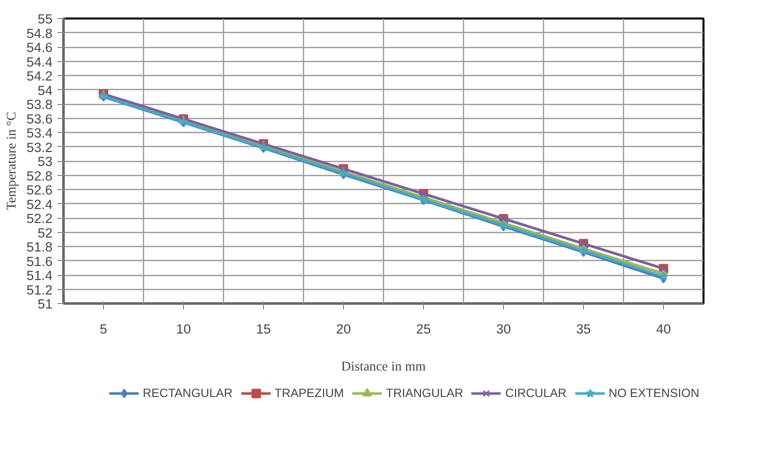  What do you see at coordinates (45, 161) in the screenshot?
I see `y-tick-label: 53` at bounding box center [45, 161].